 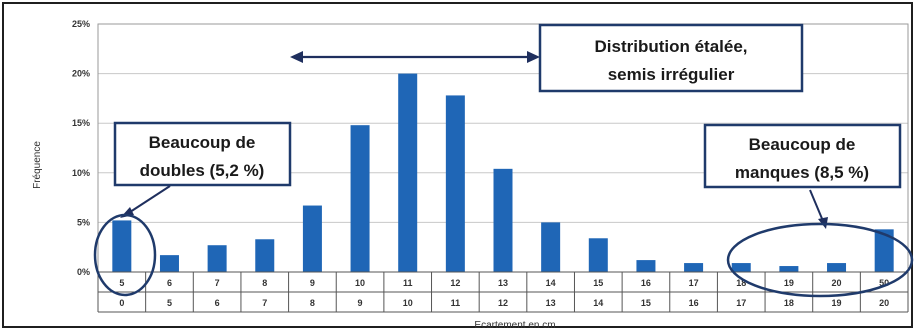 I want to click on x-tick-label-row2: 0, so click(x=121, y=303).